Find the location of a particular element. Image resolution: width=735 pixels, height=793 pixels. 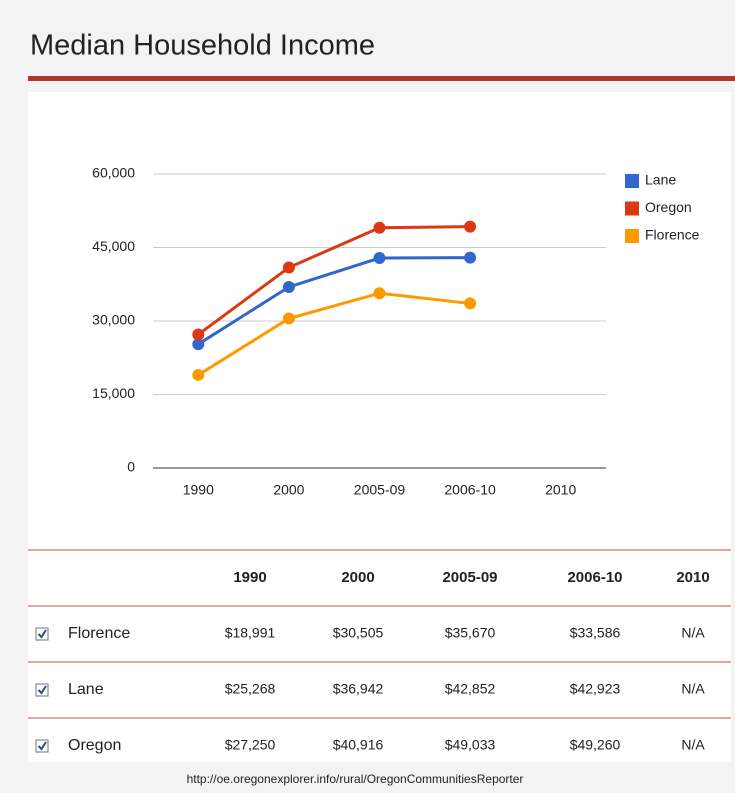

table-cell: $42,852 is located at coordinates (470, 689).